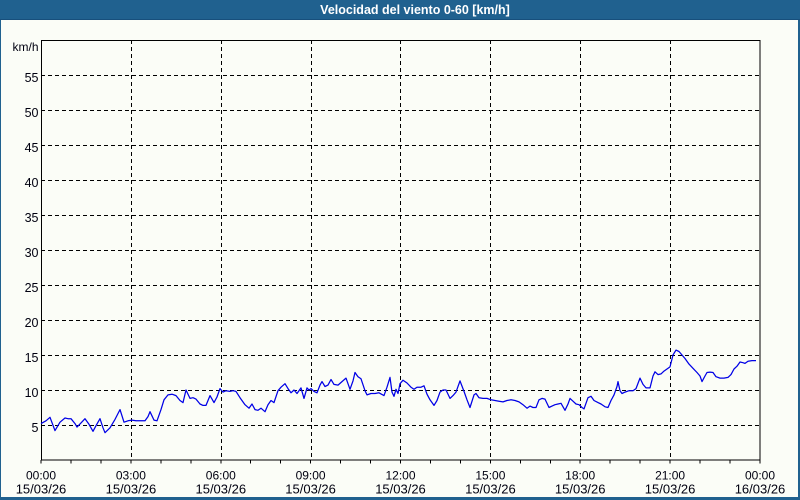 The width and height of the screenshot is (800, 500). Describe the element at coordinates (670, 476) in the screenshot. I see `svg-text: 21:00` at that location.